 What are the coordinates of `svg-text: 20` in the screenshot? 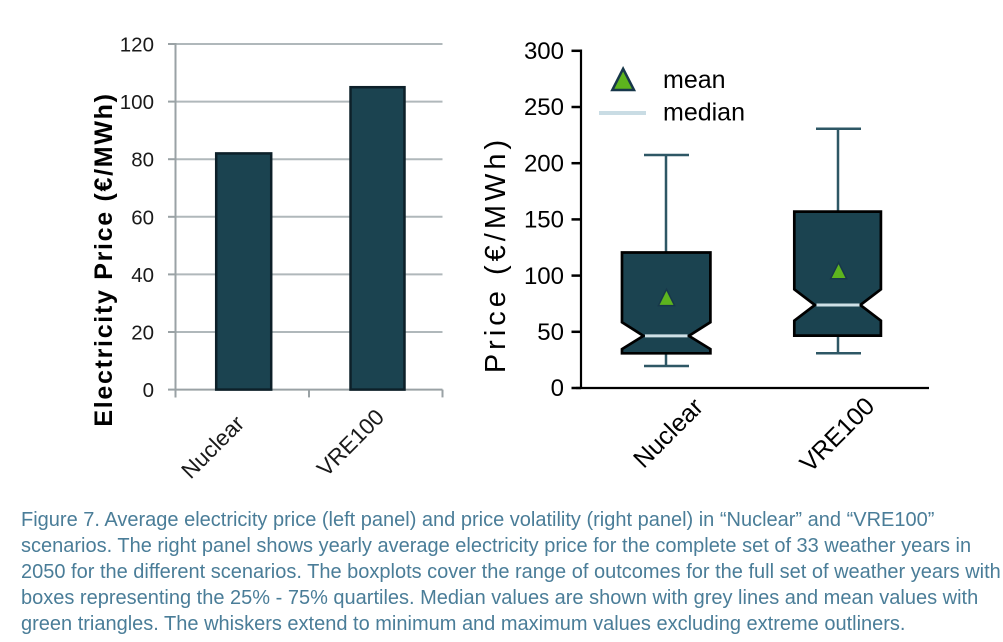 It's located at (142, 333).